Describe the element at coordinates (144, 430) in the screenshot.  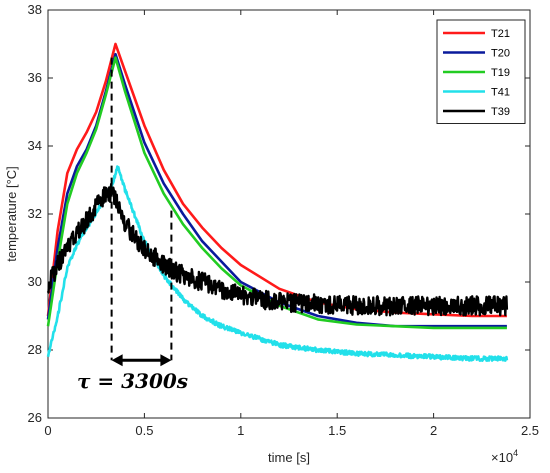
I see `x-tick-label: 0.5` at that location.